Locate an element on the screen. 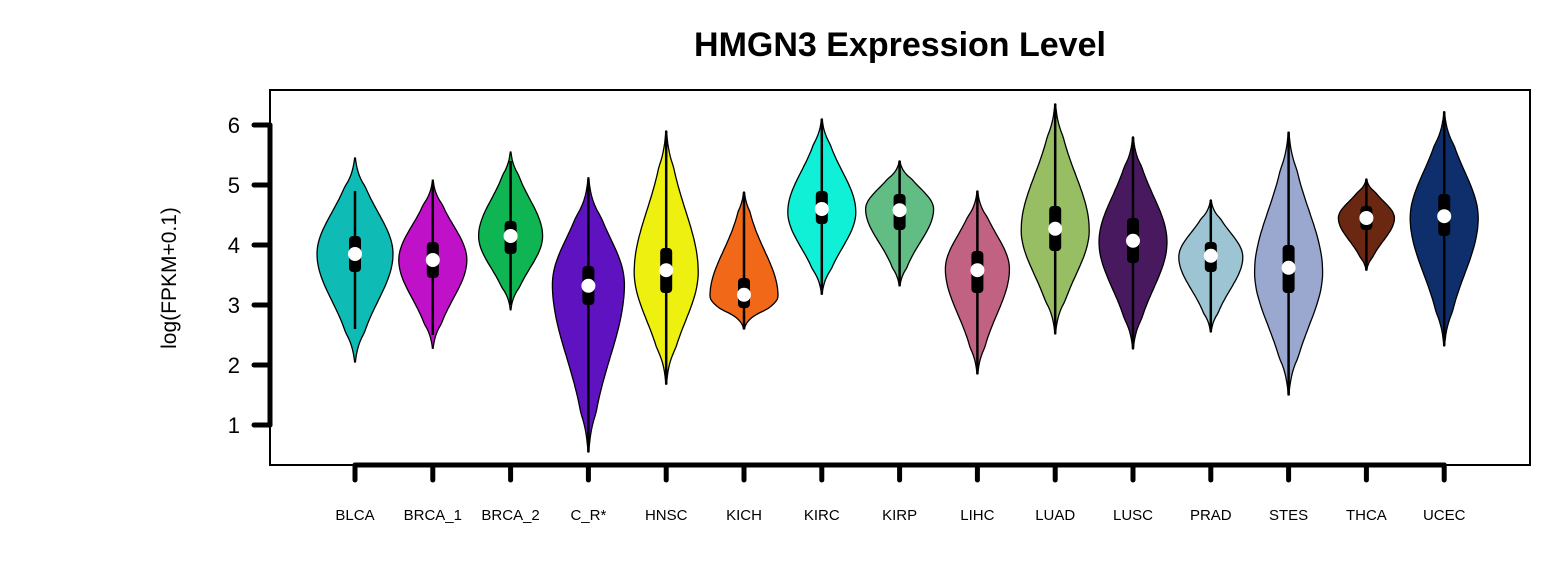  violin-kirp is located at coordinates (899, 223).